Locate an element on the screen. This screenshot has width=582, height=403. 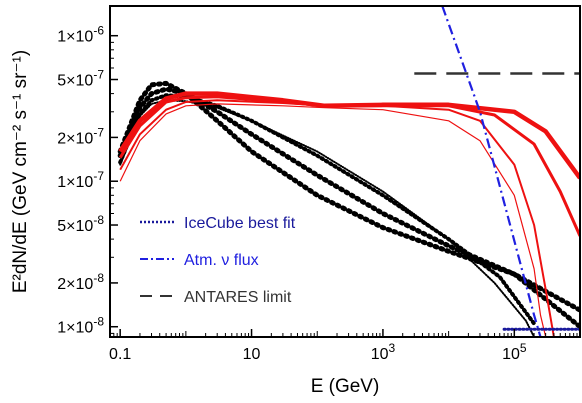
y-axis-label: E²dN/dE (GeV cm⁻² s⁻¹ sr⁻¹) is located at coordinates (20, 171).